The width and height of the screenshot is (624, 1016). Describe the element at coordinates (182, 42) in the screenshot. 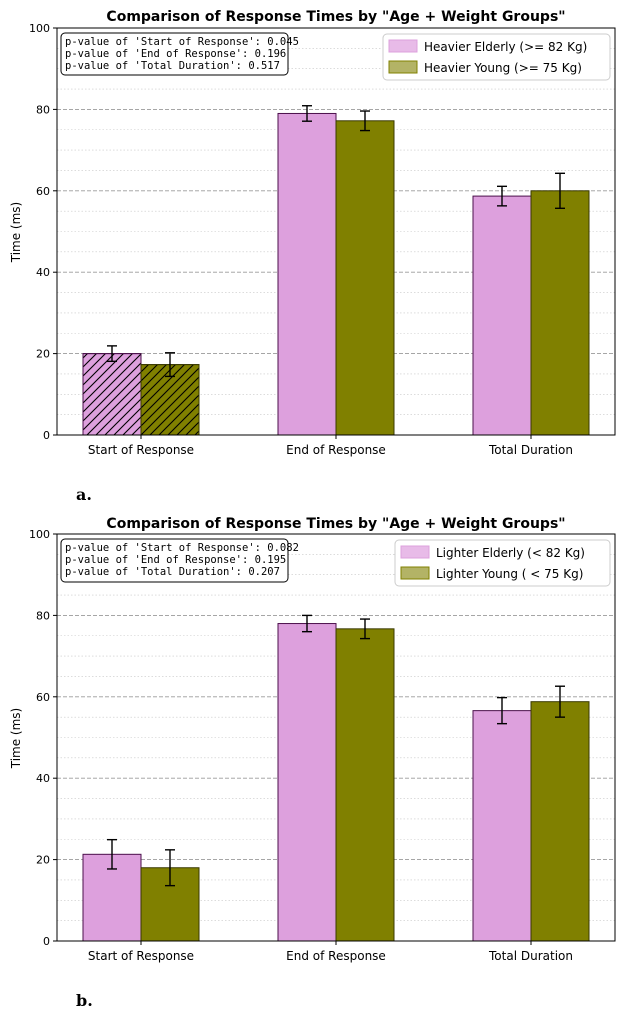

I see `pvalue-line: p-value of 'Start of Response': 0.045` at that location.